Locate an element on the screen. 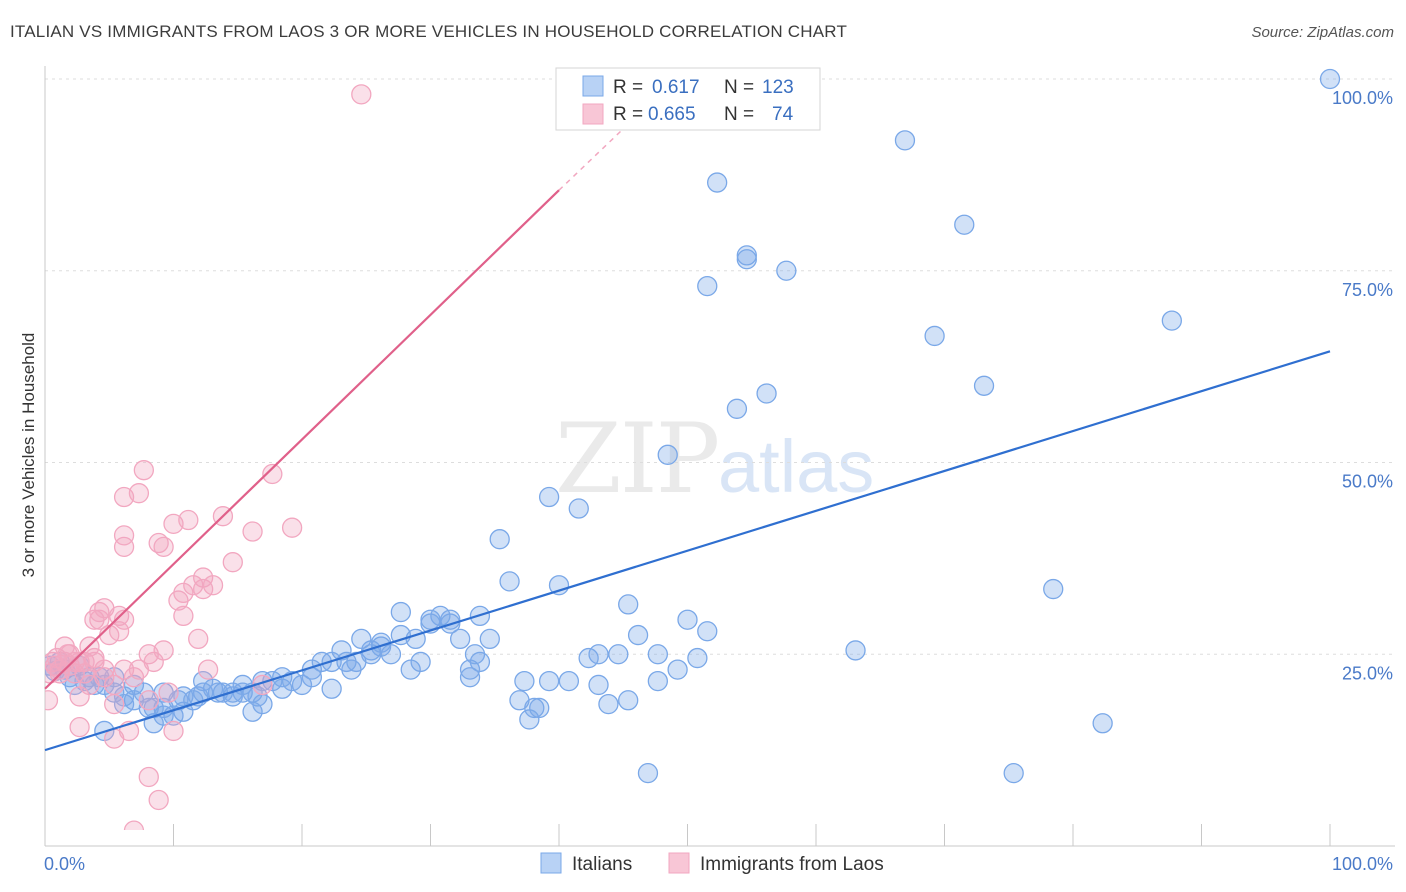 Image resolution: width=1406 pixels, height=892 pixels. chart-source: Source: ZipAtlas.com is located at coordinates (1322, 32).